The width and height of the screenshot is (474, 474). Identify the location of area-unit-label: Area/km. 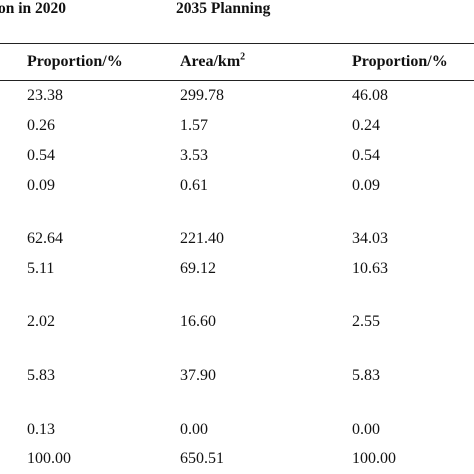
(210, 61).